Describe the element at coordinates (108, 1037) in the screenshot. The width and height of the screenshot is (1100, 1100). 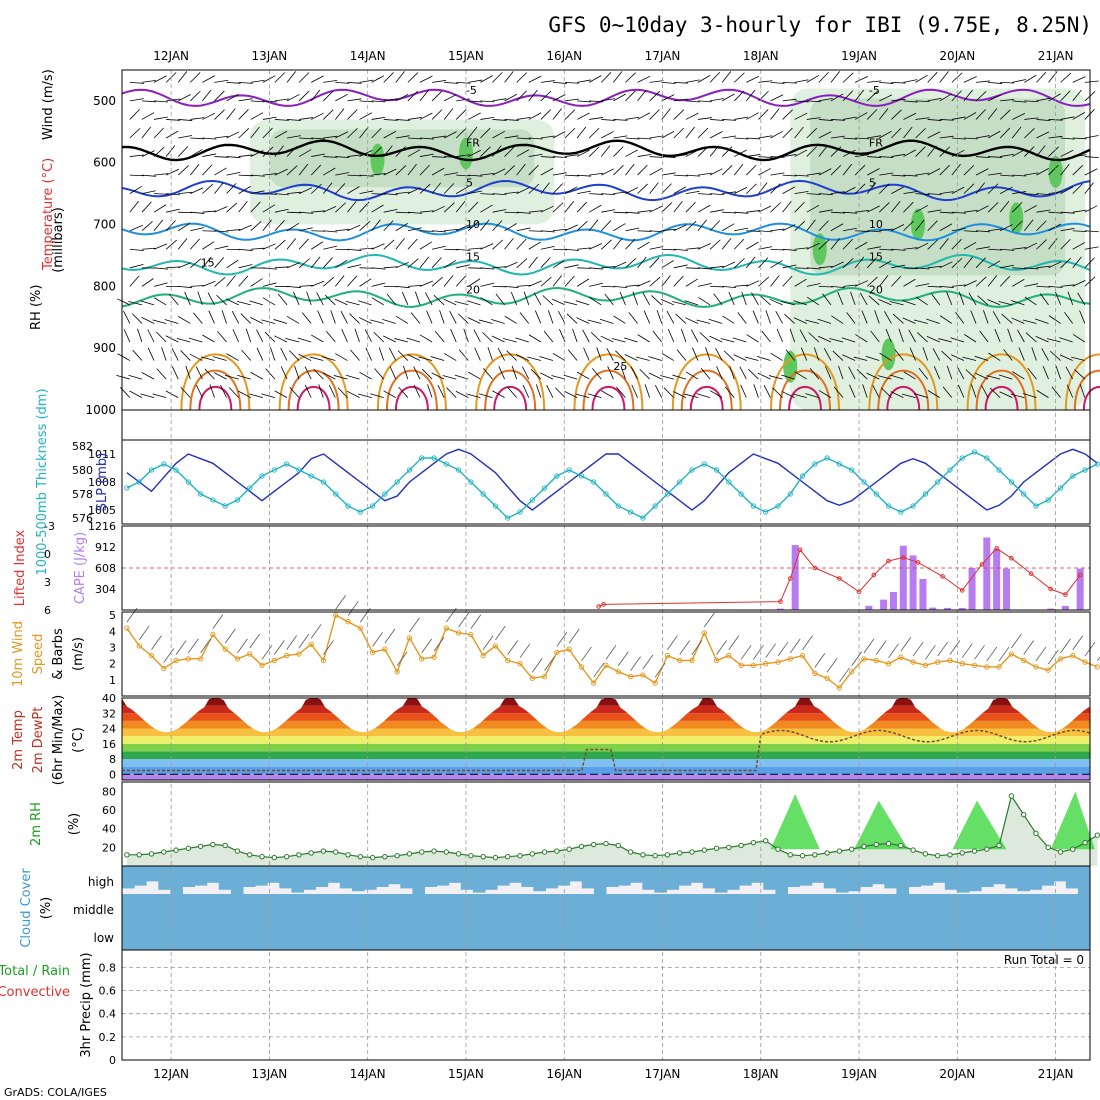
I see `precip-tick: 0.2` at that location.